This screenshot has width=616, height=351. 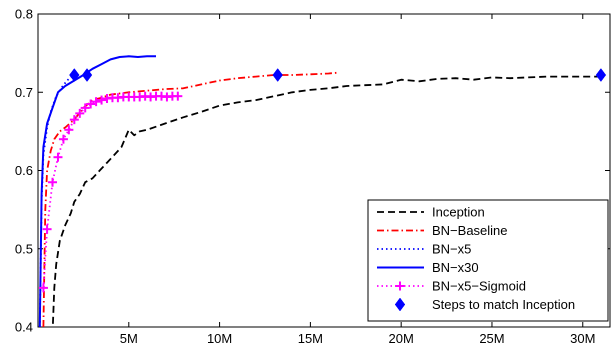 What do you see at coordinates (424, 249) in the screenshot?
I see `legend-item-bn-x5: BN−x5` at bounding box center [424, 249].